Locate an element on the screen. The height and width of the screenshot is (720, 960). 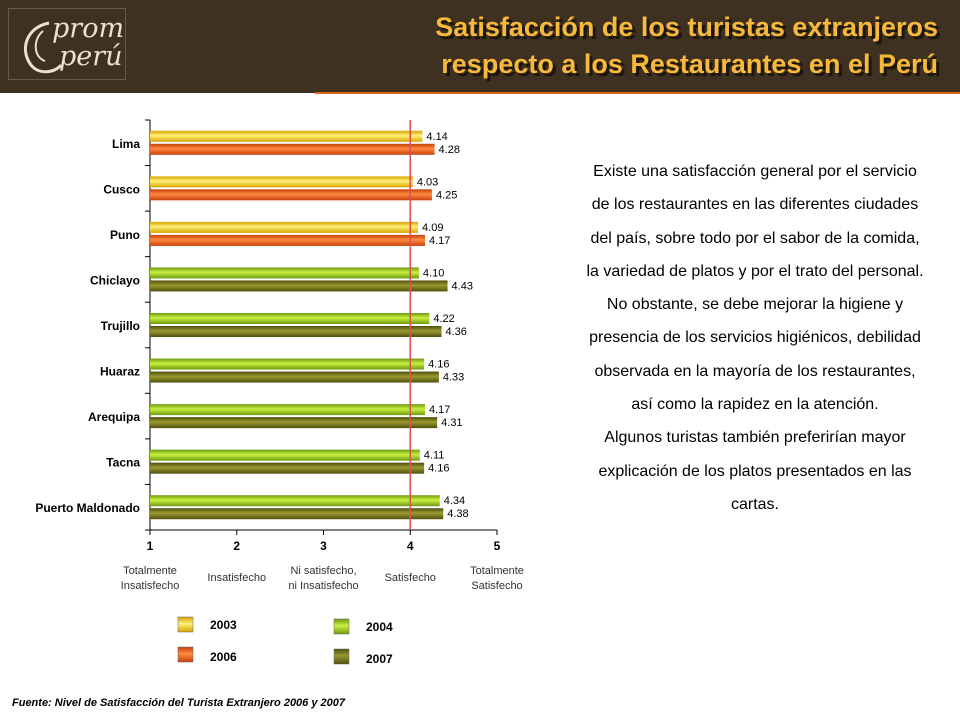
data-label: 4.28 is located at coordinates (449, 150).